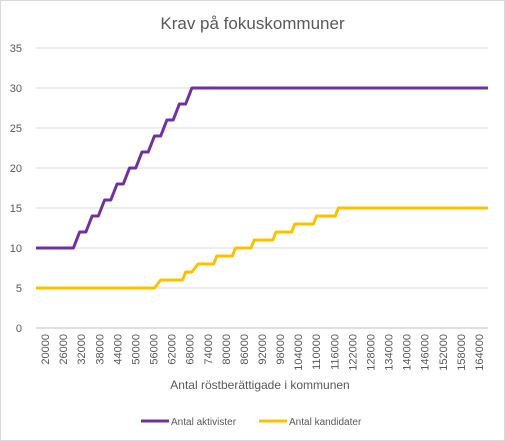 The width and height of the screenshot is (505, 441). Describe the element at coordinates (16, 169) in the screenshot. I see `y-tick-label: 20` at that location.